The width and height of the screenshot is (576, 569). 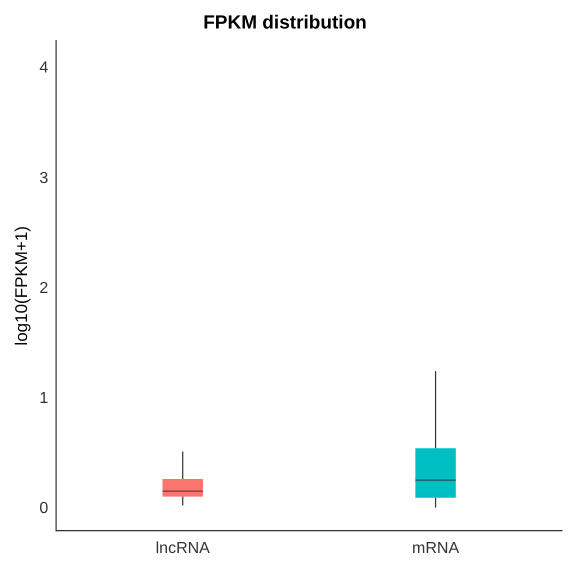 What do you see at coordinates (43, 288) in the screenshot?
I see `y-tick-label: 2` at bounding box center [43, 288].